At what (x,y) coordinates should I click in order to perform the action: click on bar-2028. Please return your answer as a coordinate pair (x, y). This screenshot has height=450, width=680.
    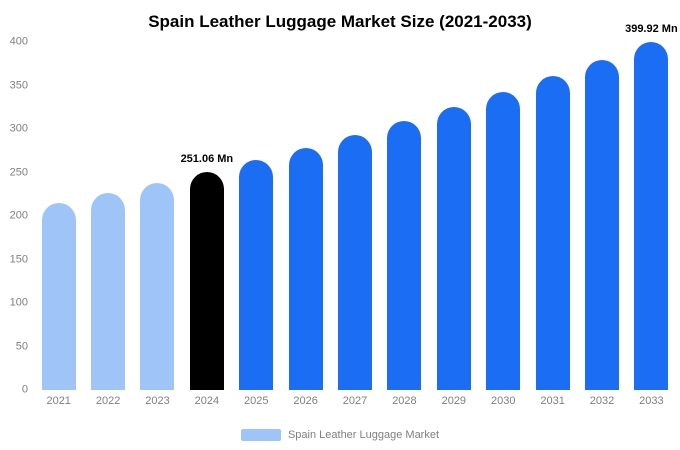
    Looking at the image, I should click on (404, 255).